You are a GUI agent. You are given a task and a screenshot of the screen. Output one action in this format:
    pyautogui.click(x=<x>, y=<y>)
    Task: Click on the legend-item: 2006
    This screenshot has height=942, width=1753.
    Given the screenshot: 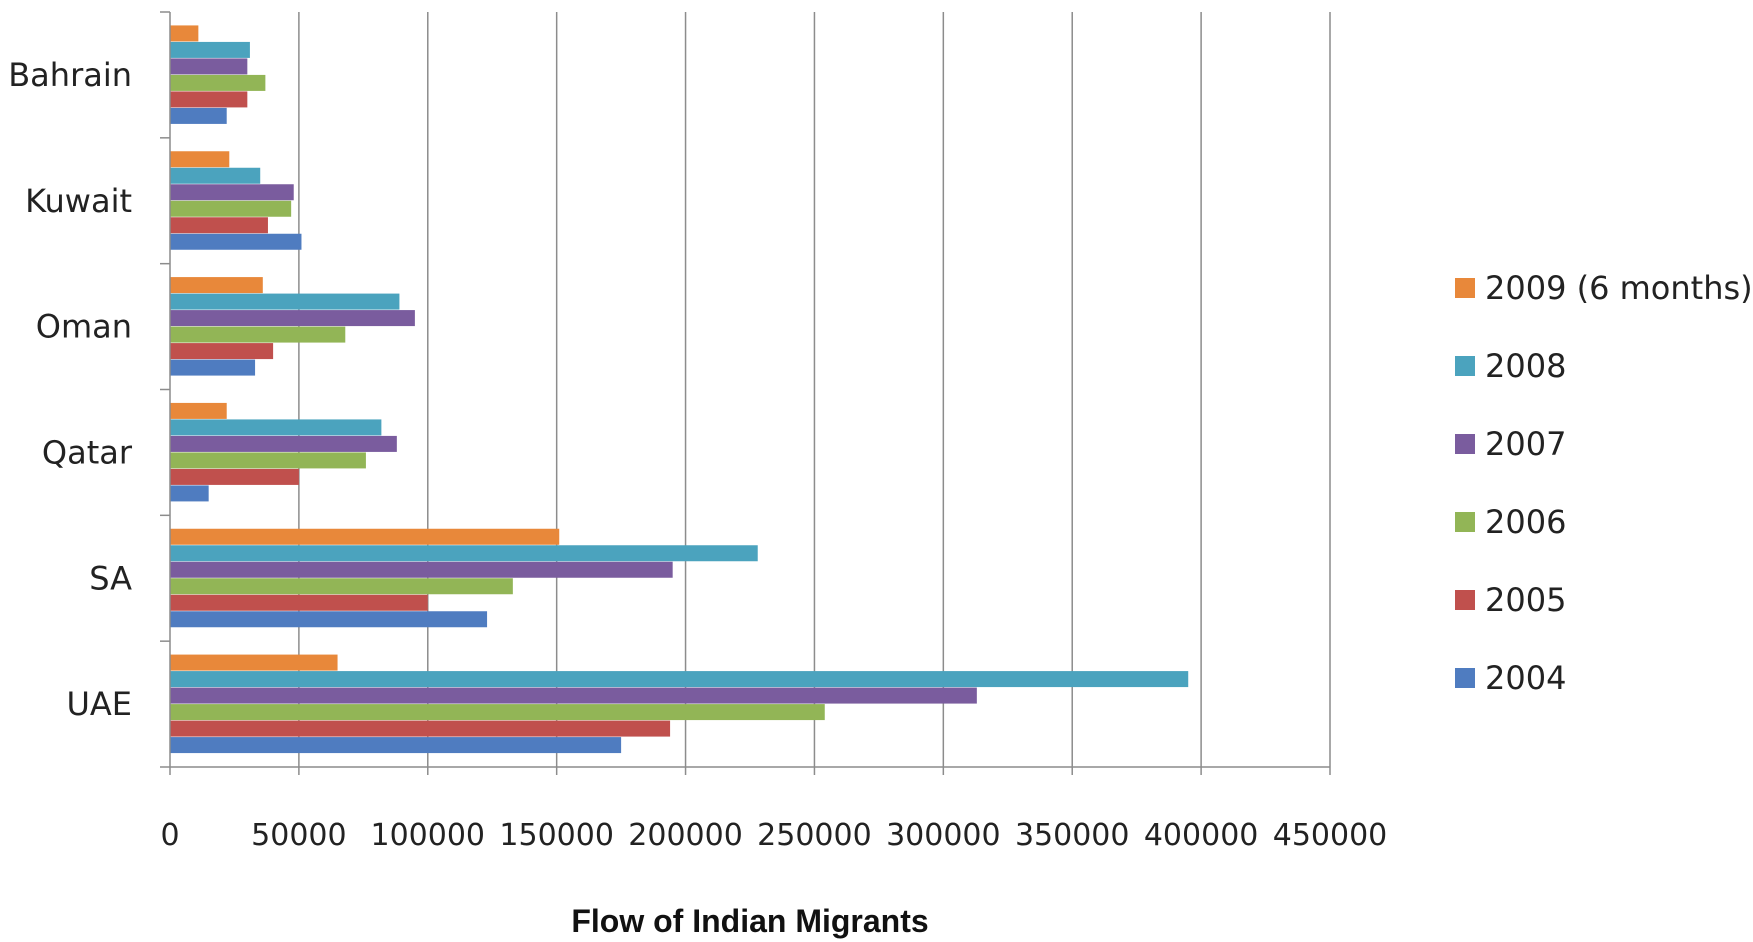 What is the action you would take?
    pyautogui.click(x=1510, y=522)
    